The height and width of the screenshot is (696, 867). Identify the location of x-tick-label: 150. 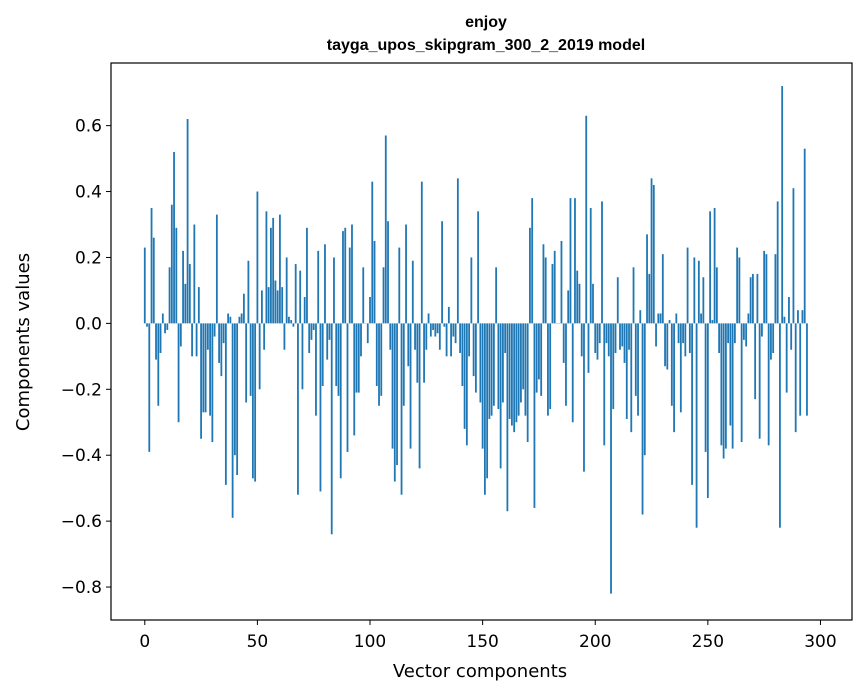
(482, 642).